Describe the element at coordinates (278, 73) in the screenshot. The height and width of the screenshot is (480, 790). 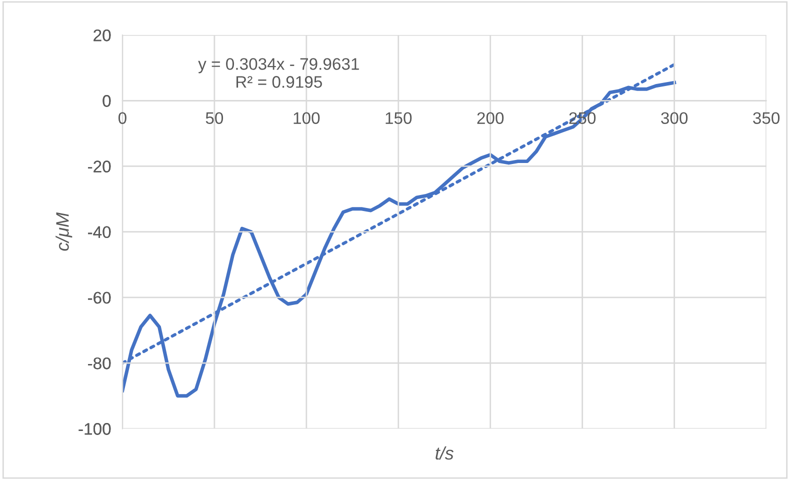
I see `annotation: y = 0.3034x - 79.9631 R² = 0.9195` at that location.